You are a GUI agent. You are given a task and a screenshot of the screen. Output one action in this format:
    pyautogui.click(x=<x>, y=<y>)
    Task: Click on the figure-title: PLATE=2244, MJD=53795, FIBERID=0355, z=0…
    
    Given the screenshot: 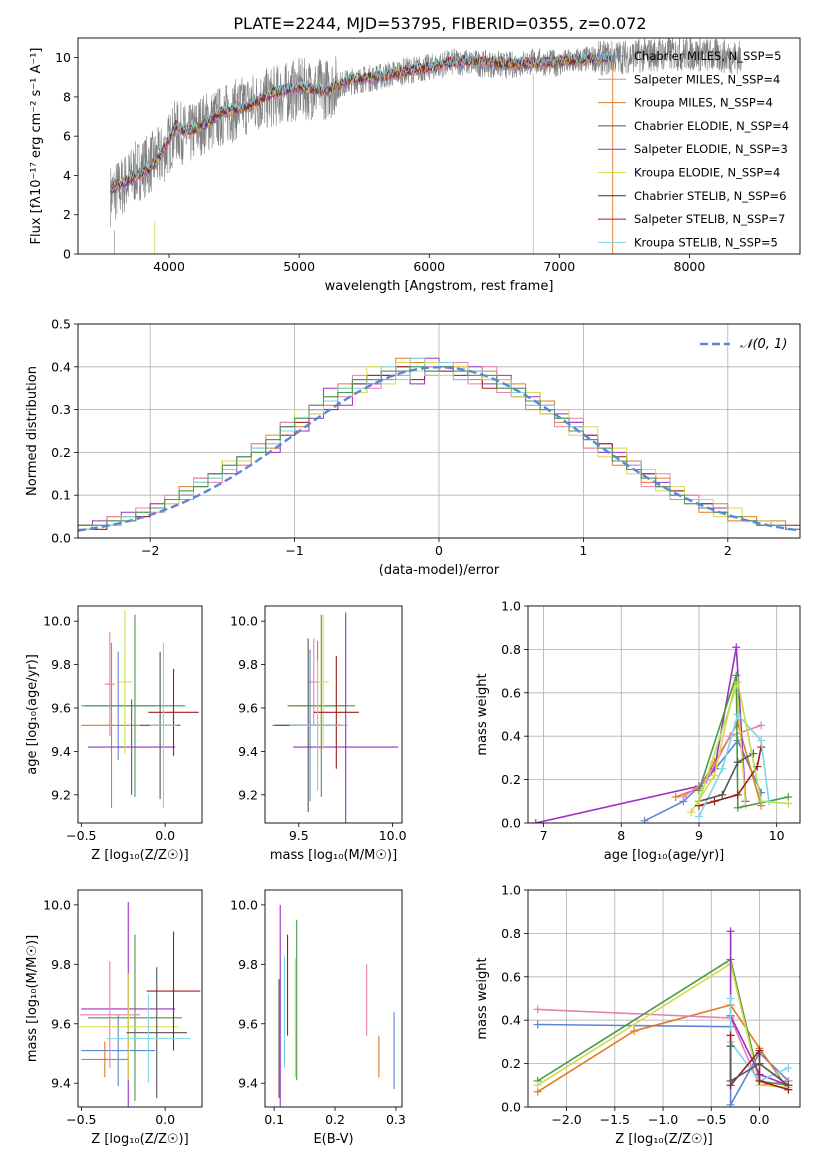 What is the action you would take?
    pyautogui.click(x=439, y=23)
    